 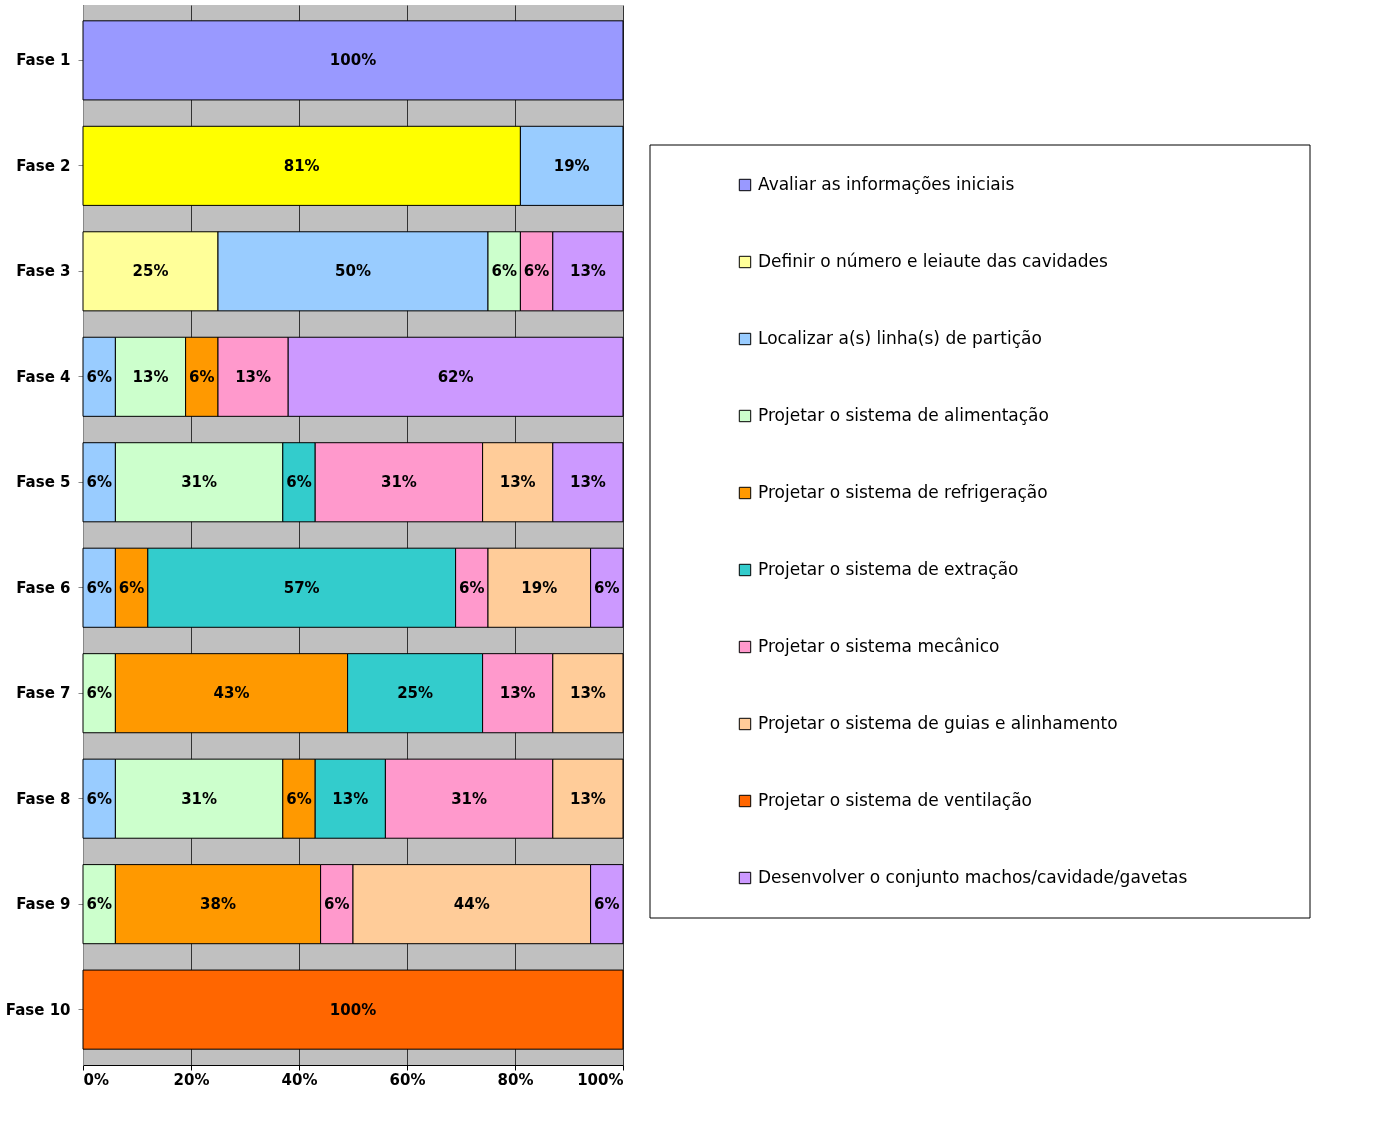 What do you see at coordinates (301, 165) in the screenshot?
I see `data-label: 81%` at bounding box center [301, 165].